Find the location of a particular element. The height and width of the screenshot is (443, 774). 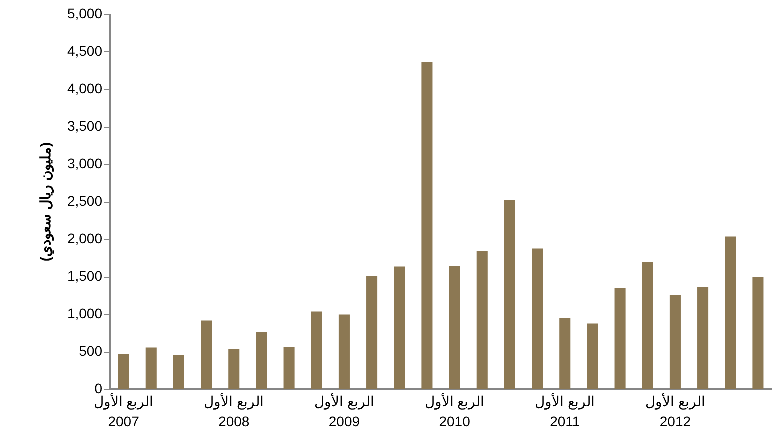

y-tick-label: 4,500 is located at coordinates (85, 51).